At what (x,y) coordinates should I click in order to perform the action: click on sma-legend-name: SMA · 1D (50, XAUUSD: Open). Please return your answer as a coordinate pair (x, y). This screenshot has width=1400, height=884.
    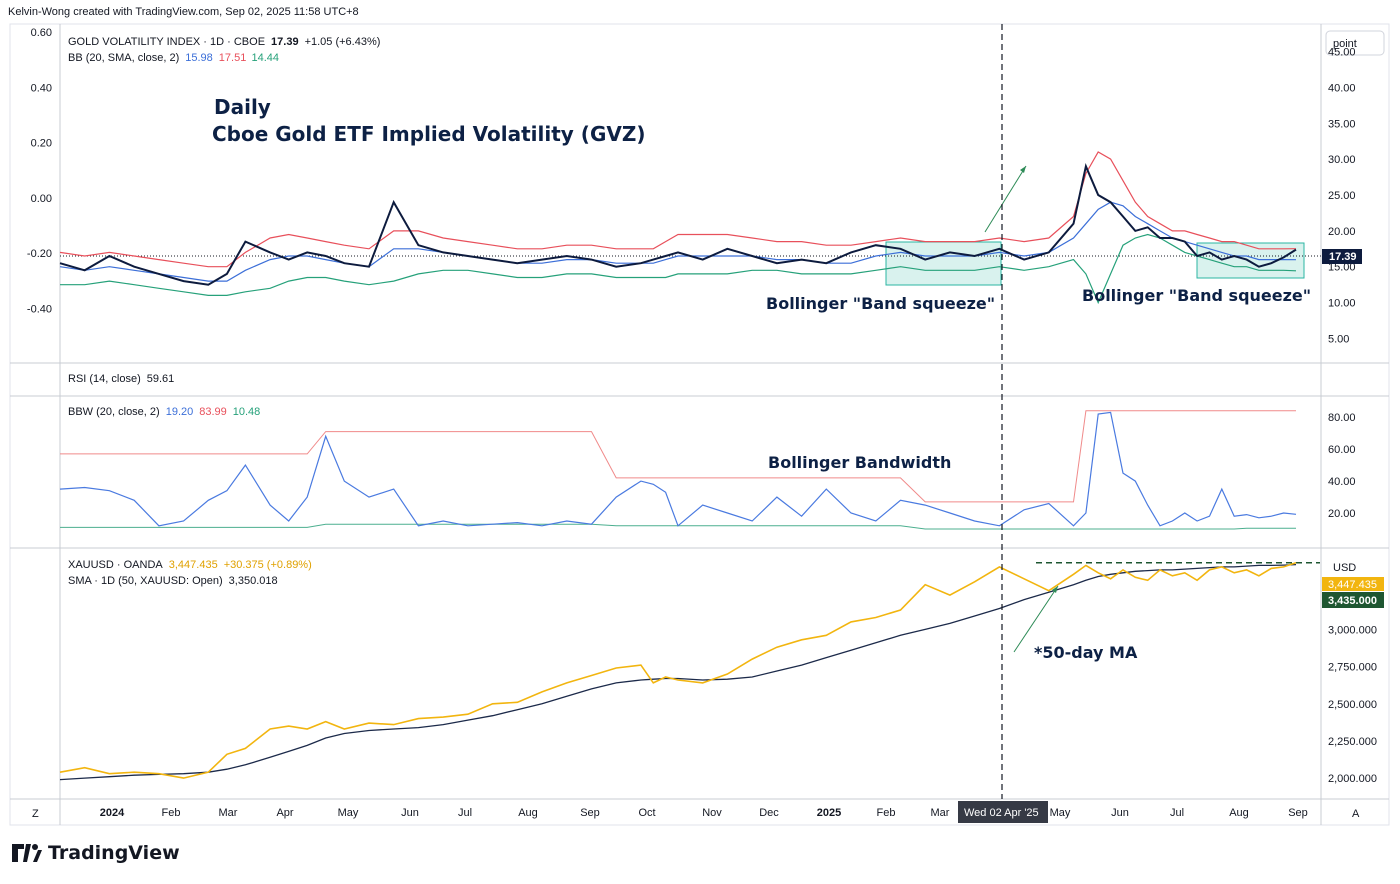
    Looking at the image, I should click on (145, 581).